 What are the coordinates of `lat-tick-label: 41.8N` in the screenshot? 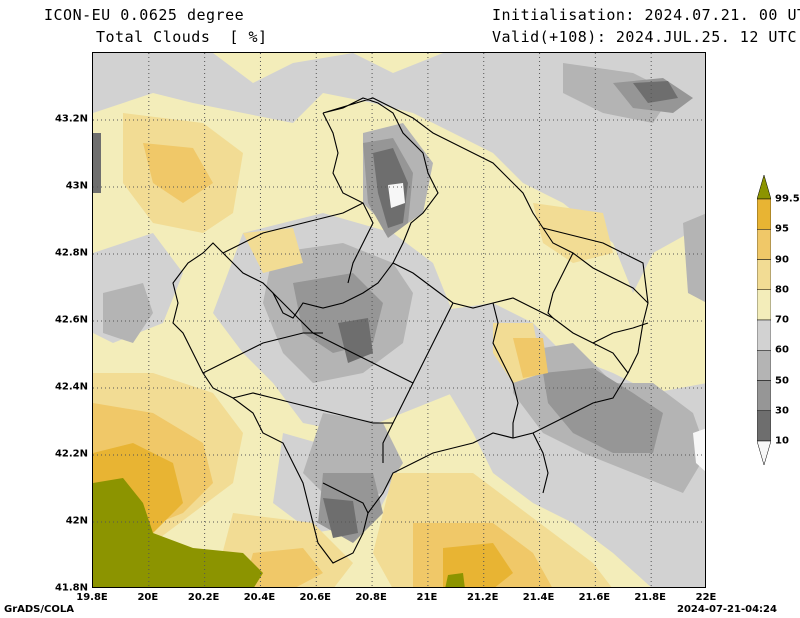 It's located at (71, 588).